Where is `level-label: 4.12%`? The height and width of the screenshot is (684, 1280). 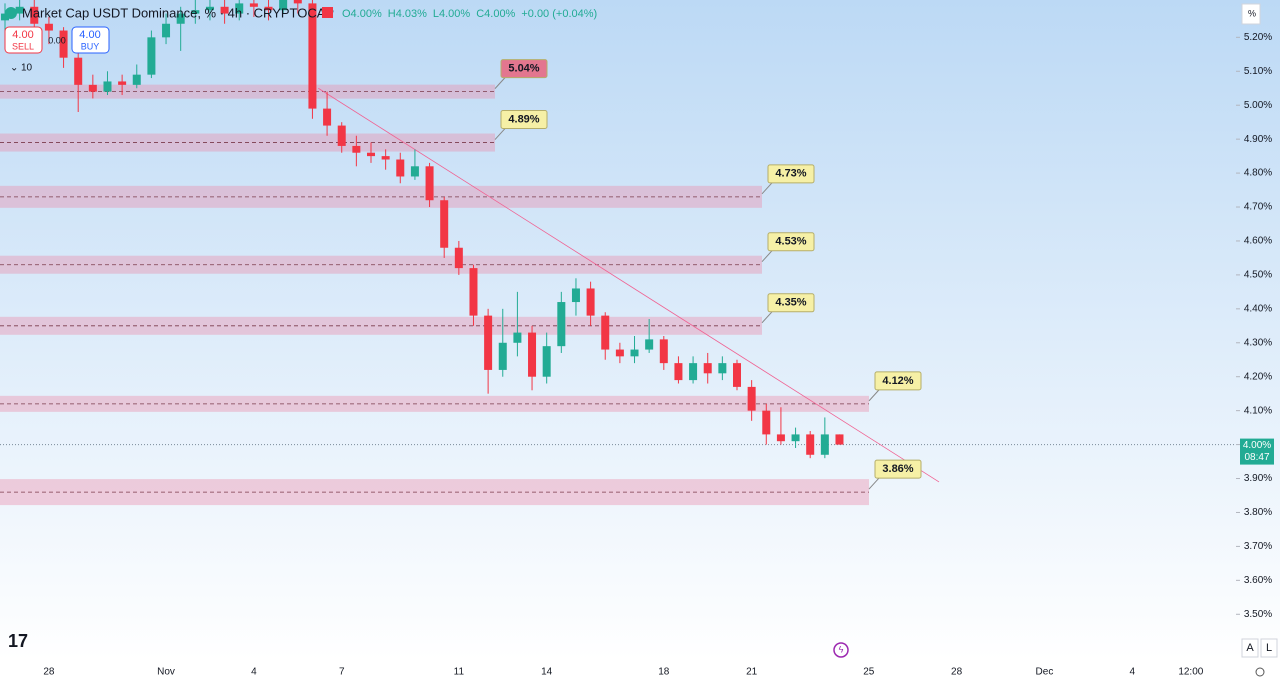
level-label: 4.12% is located at coordinates (897, 381).